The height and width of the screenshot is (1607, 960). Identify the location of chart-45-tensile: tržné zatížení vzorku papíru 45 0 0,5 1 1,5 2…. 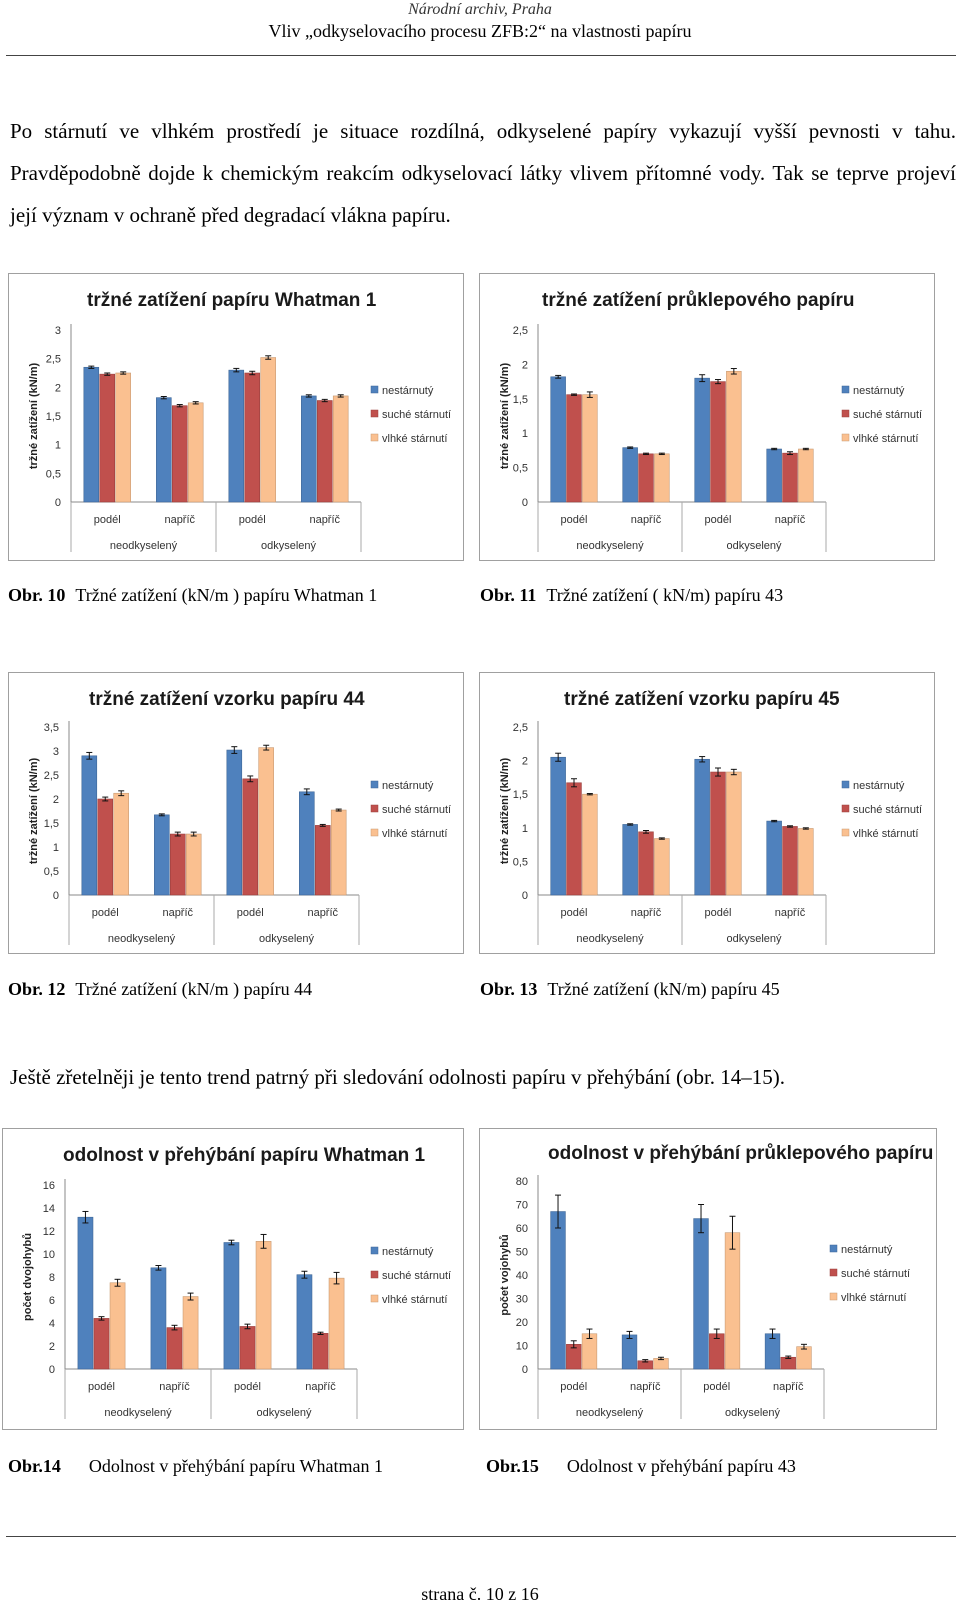
(710, 817).